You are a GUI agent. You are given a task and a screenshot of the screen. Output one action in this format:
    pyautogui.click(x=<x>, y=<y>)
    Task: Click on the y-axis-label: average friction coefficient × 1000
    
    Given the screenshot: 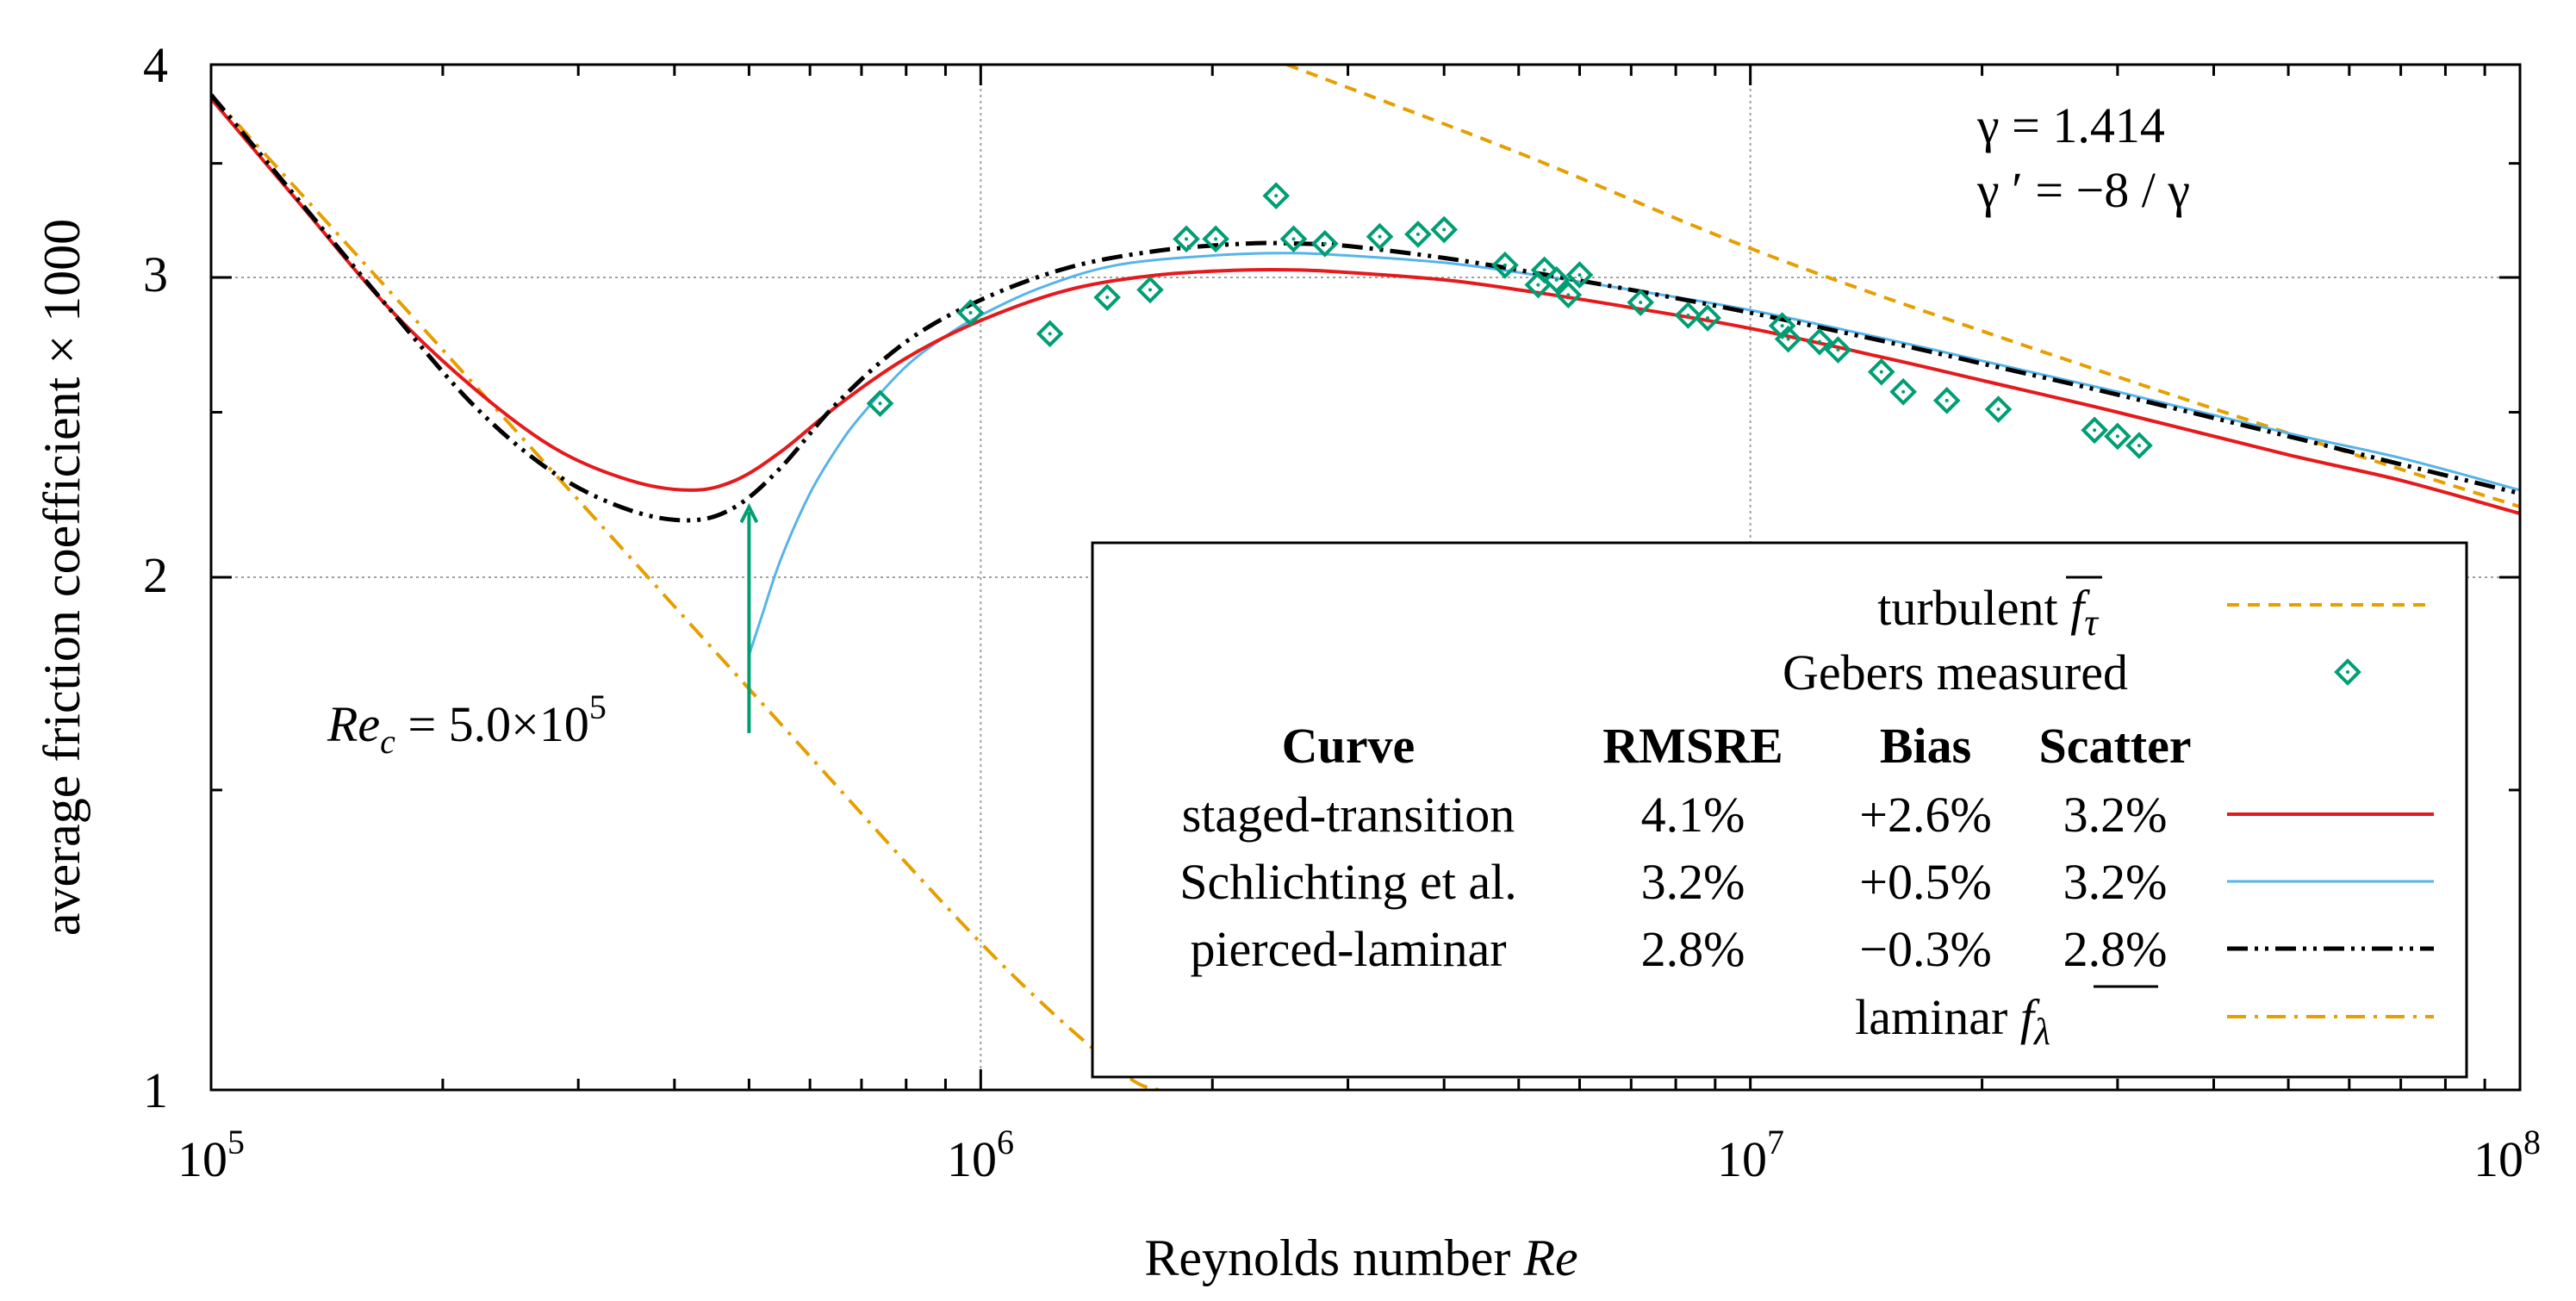 What is the action you would take?
    pyautogui.click(x=62, y=577)
    